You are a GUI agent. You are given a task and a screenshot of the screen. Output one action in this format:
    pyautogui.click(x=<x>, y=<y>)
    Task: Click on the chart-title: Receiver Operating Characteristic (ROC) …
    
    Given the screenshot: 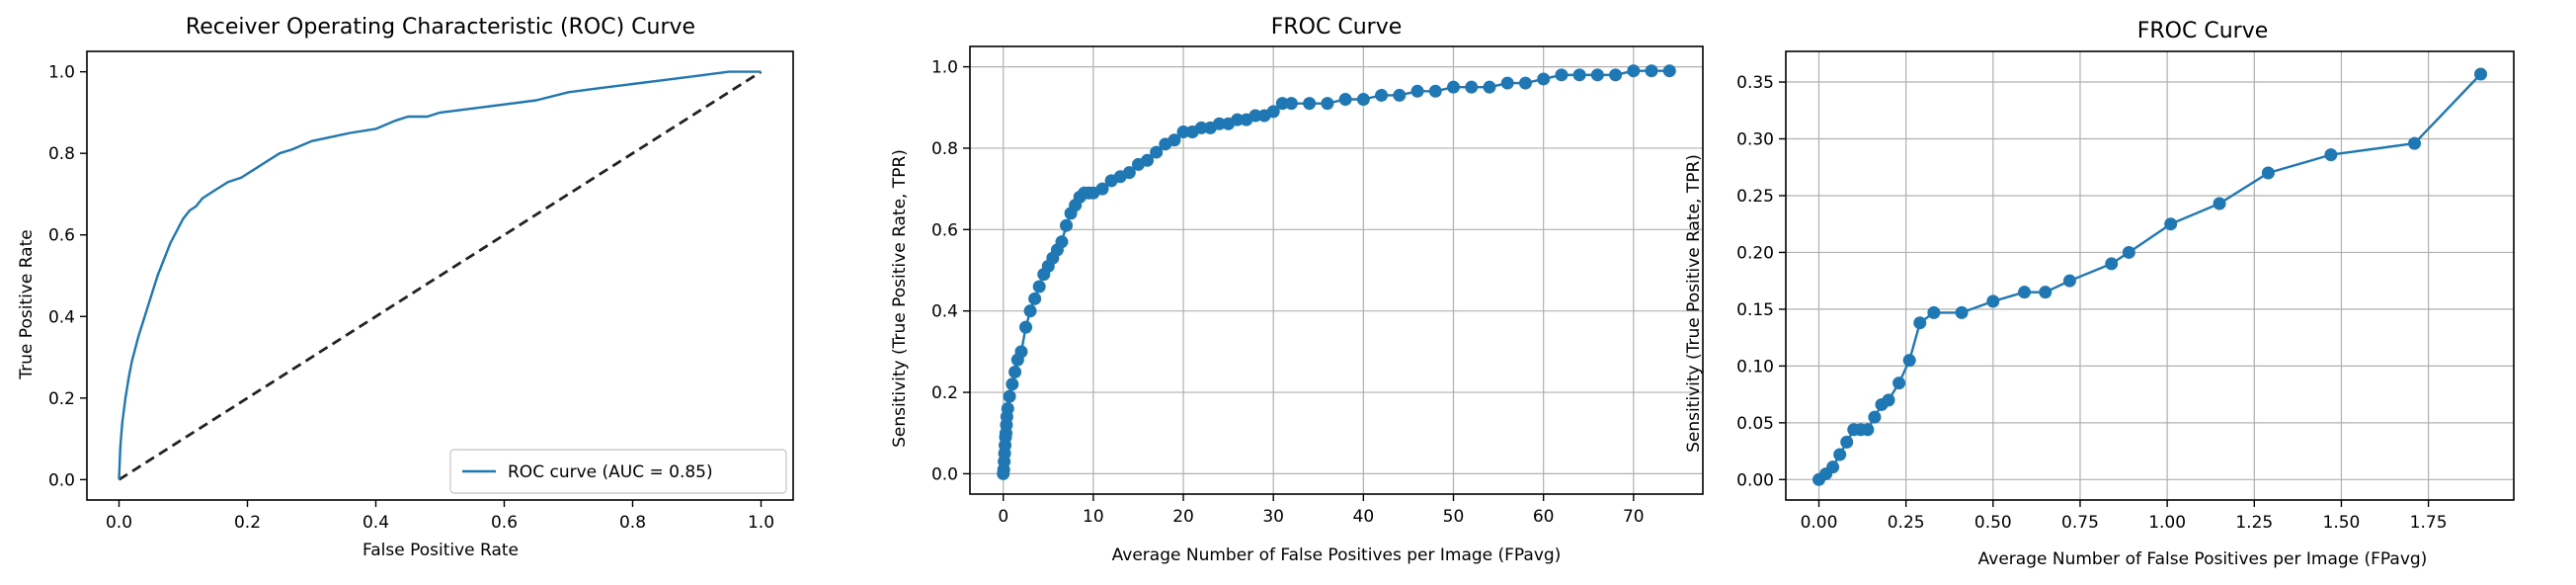 What is the action you would take?
    pyautogui.click(x=440, y=27)
    